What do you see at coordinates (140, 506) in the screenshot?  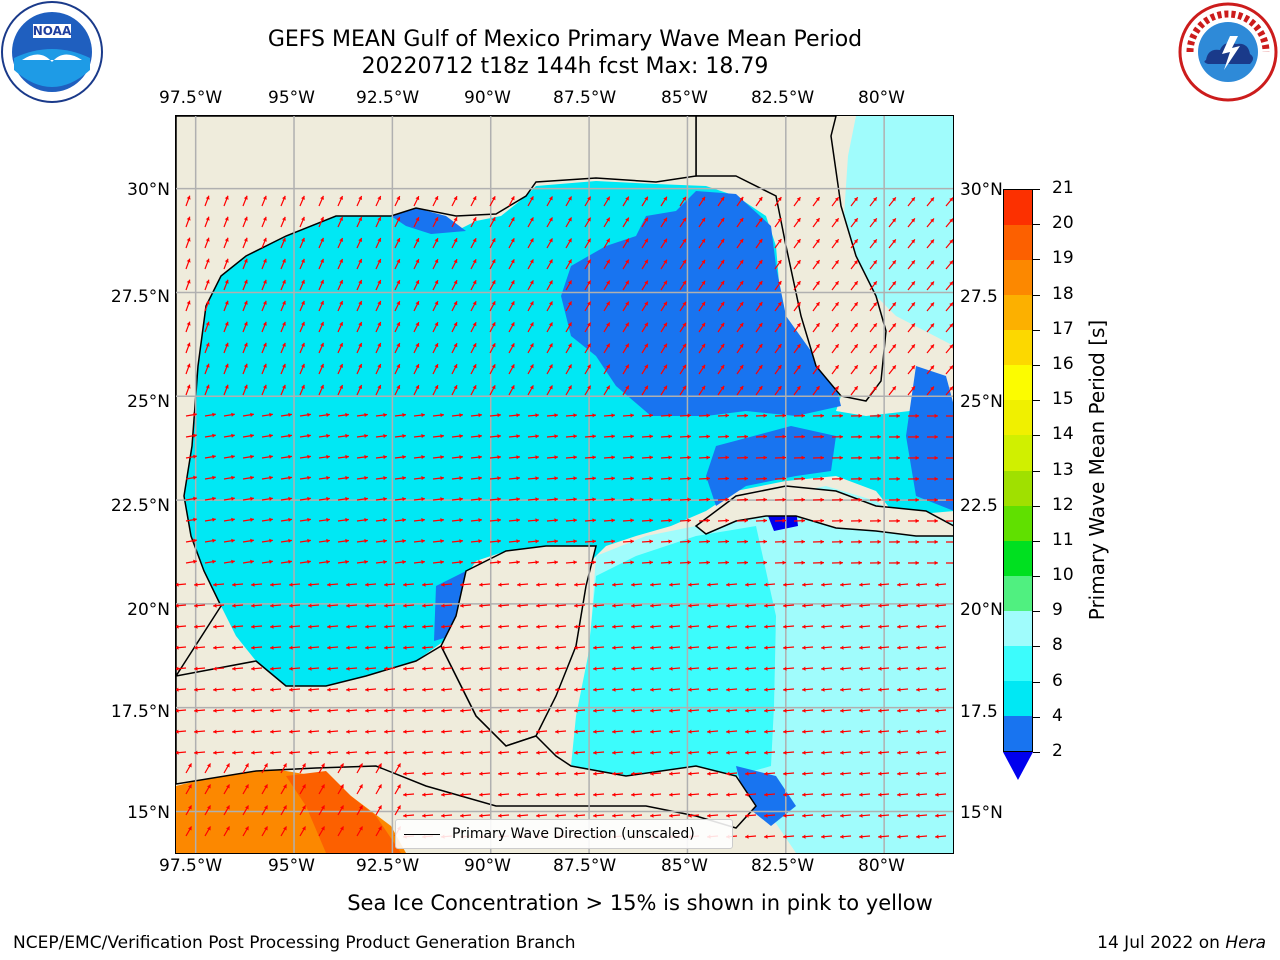 I see `y-tick-left-4: 22.5°N` at bounding box center [140, 506].